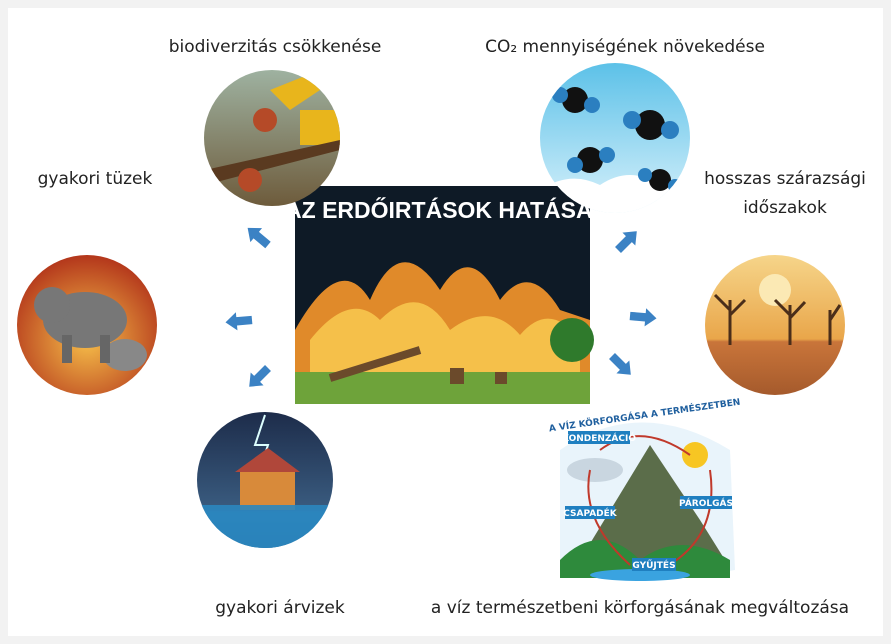  I want to click on node-label: CO₂ mennyiségének növekedése, so click(625, 47).